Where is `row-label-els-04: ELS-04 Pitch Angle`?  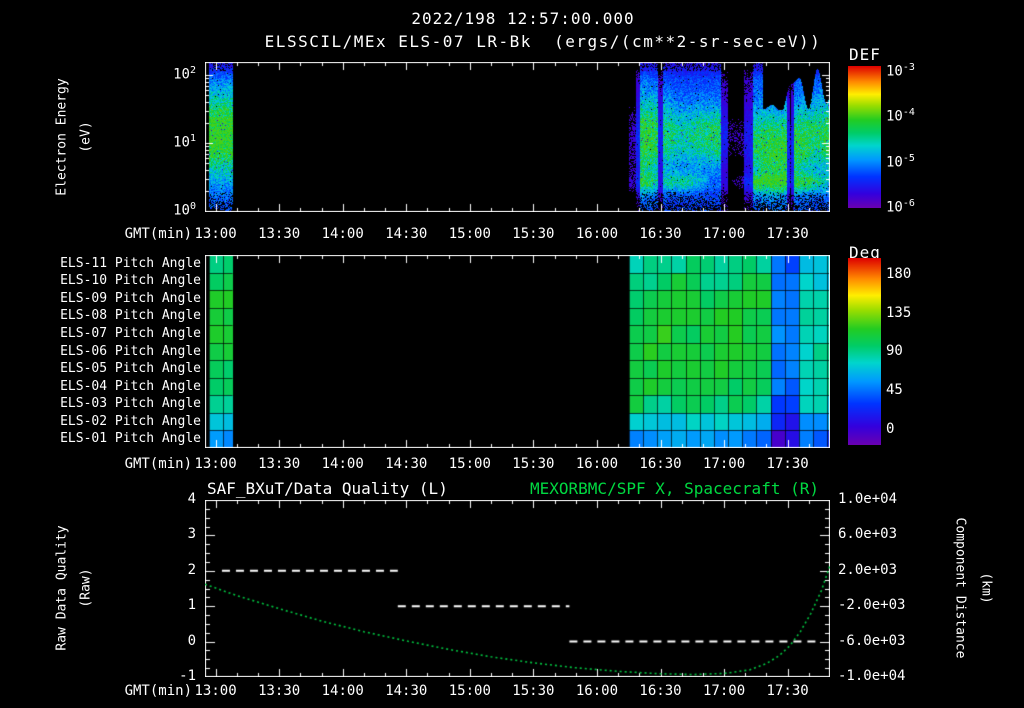 row-label-els-04: ELS-04 Pitch Angle is located at coordinates (130, 386).